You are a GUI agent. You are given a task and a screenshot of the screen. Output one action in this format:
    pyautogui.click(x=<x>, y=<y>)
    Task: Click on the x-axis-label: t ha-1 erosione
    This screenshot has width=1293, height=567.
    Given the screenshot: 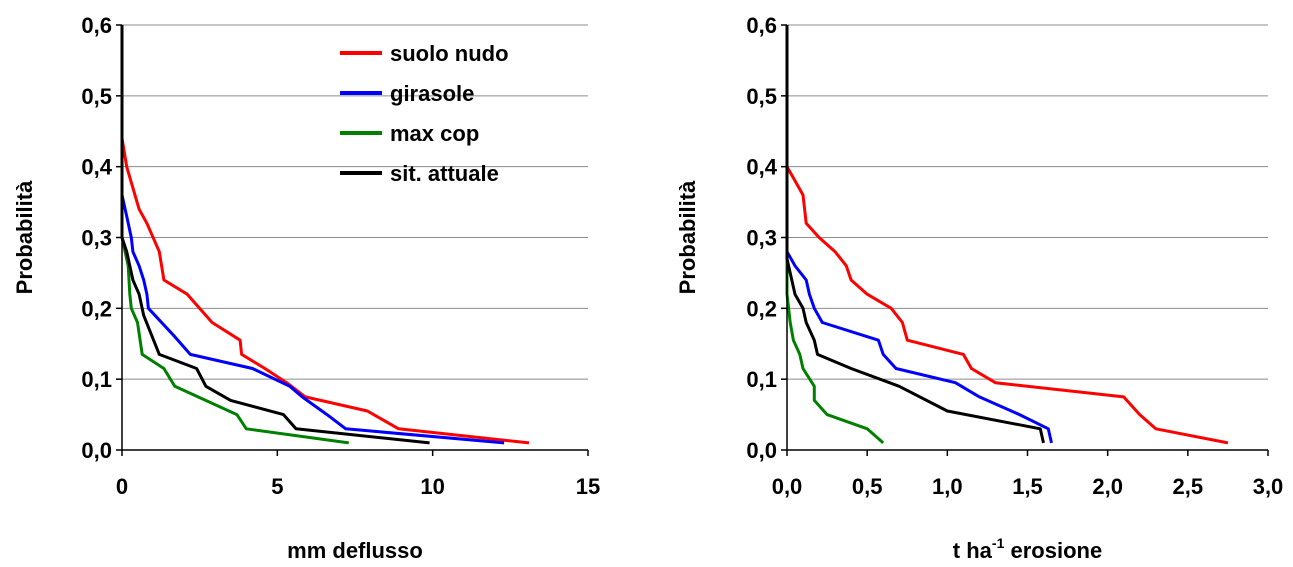 What is the action you would take?
    pyautogui.click(x=1027, y=549)
    